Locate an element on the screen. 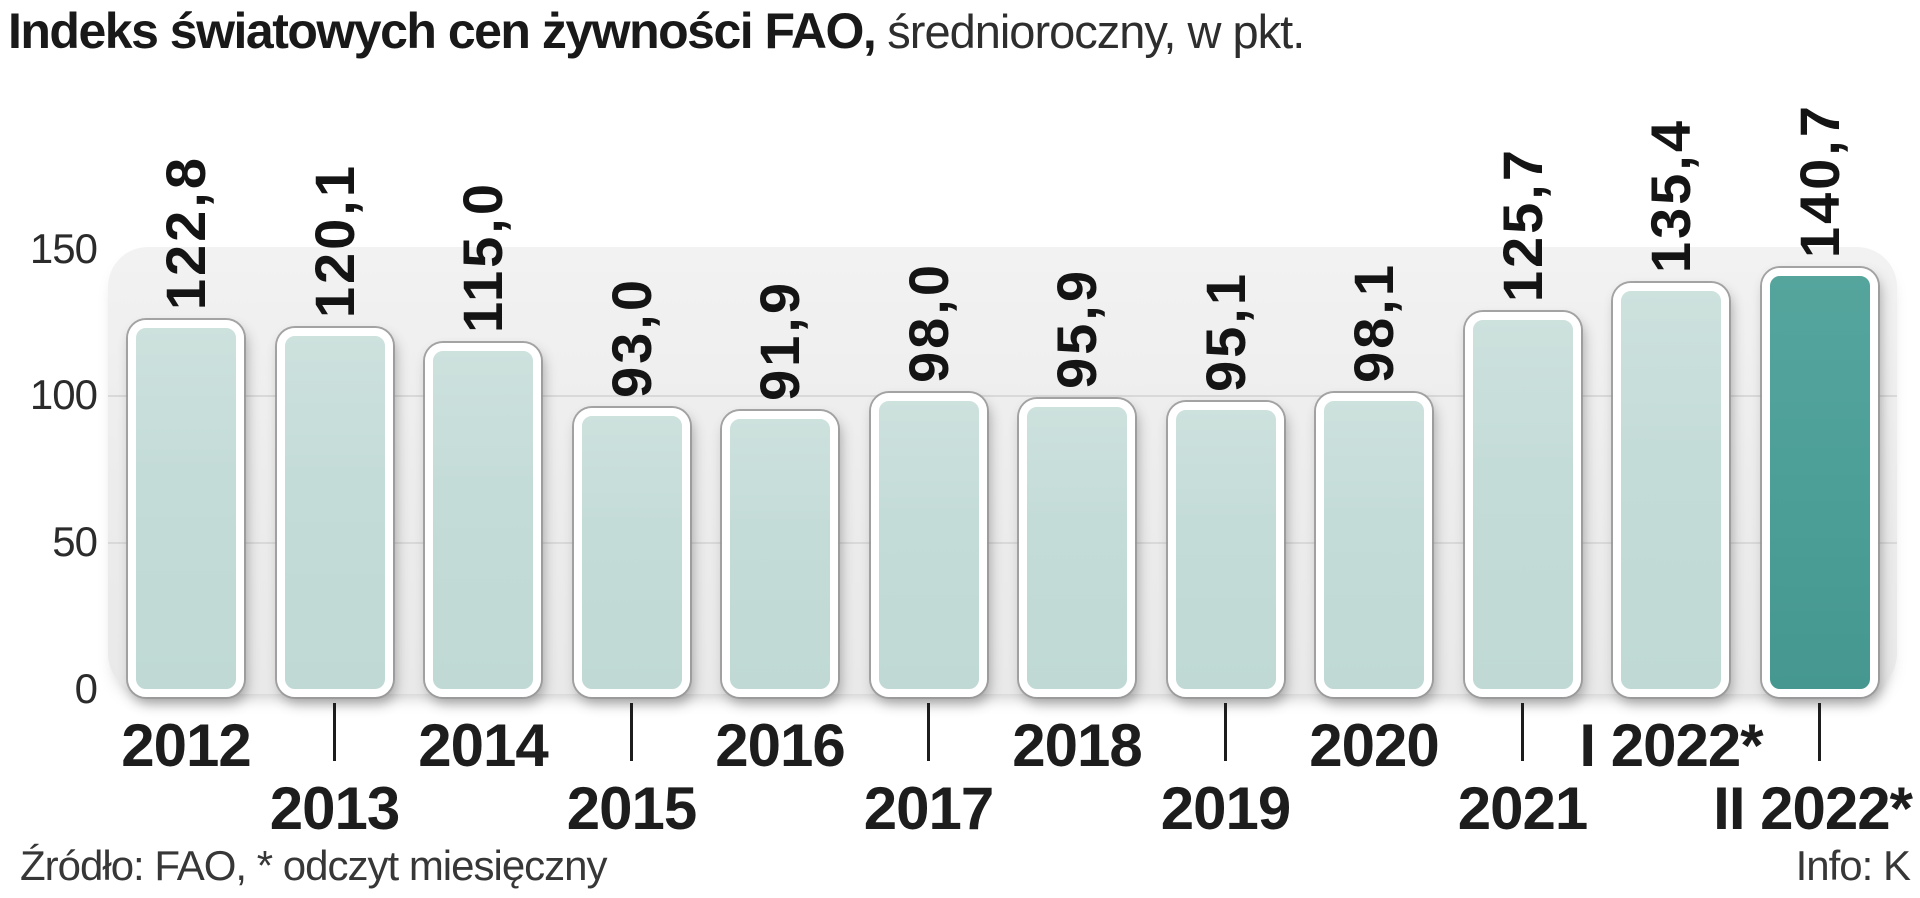  value-label-2014: 115,0 is located at coordinates (482, 256).